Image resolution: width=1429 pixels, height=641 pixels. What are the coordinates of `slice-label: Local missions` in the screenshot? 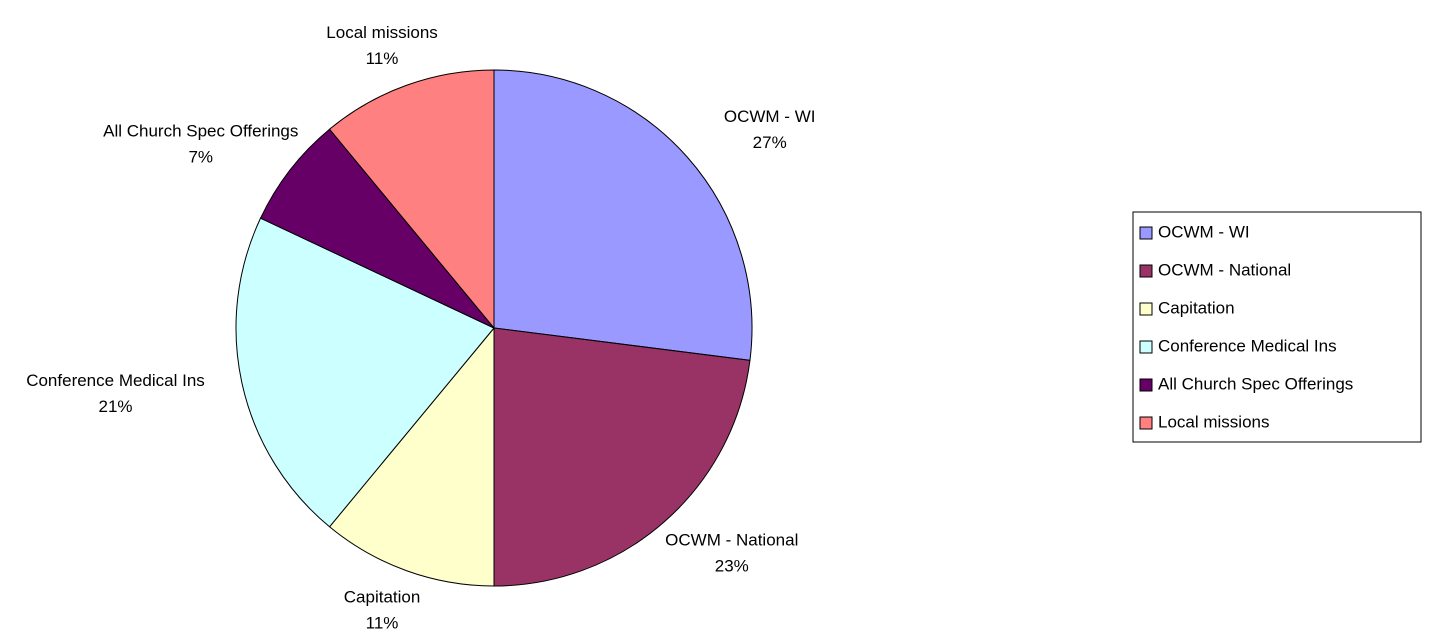 It's located at (382, 32).